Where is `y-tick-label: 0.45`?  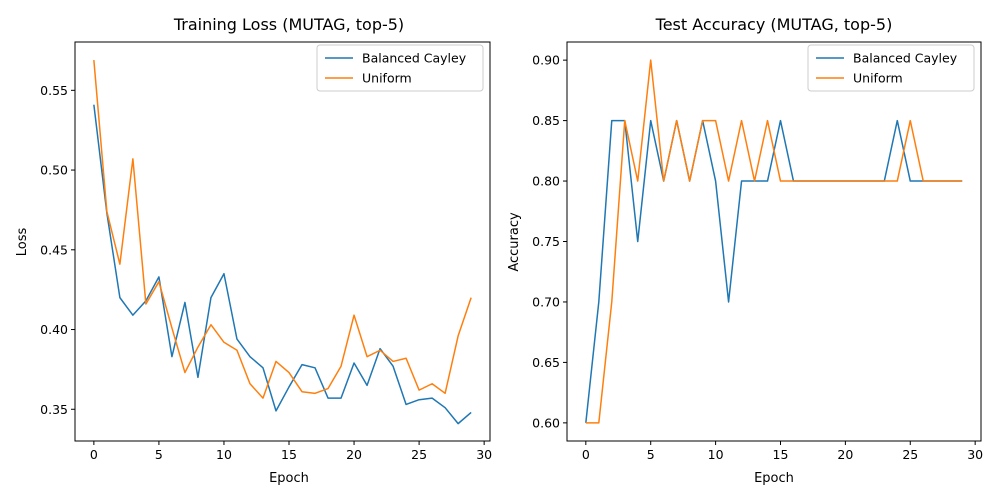
y-tick-label: 0.45 is located at coordinates (54, 249).